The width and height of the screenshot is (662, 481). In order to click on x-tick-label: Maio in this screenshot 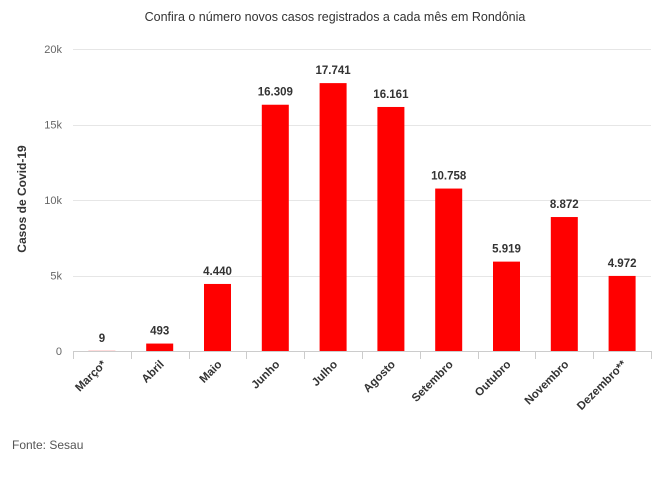, I will do `click(211, 372)`.